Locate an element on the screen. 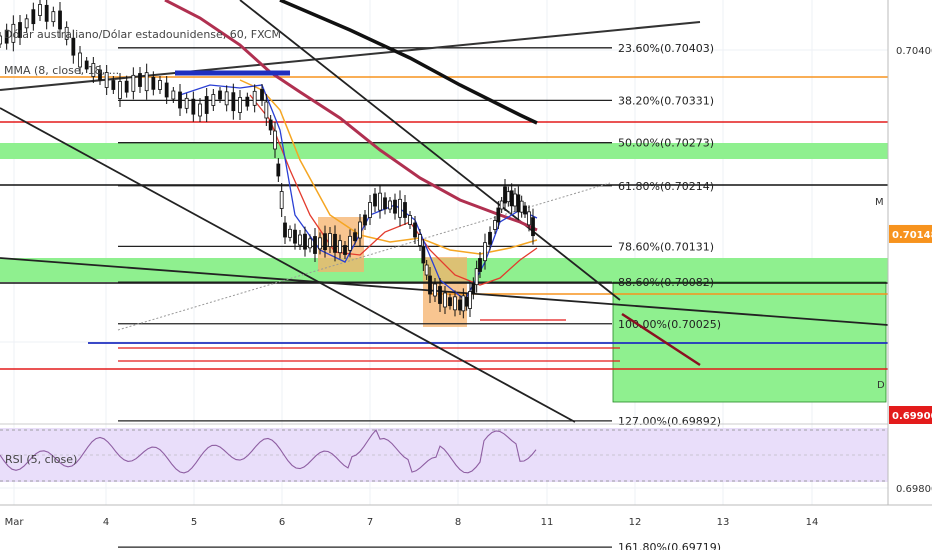  fib-label: 38.20%(0.70331) is located at coordinates (666, 100).